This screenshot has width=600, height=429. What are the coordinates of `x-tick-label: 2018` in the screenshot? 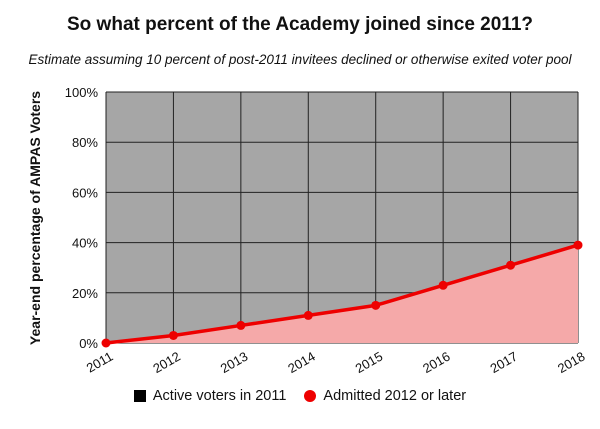 It's located at (571, 362).